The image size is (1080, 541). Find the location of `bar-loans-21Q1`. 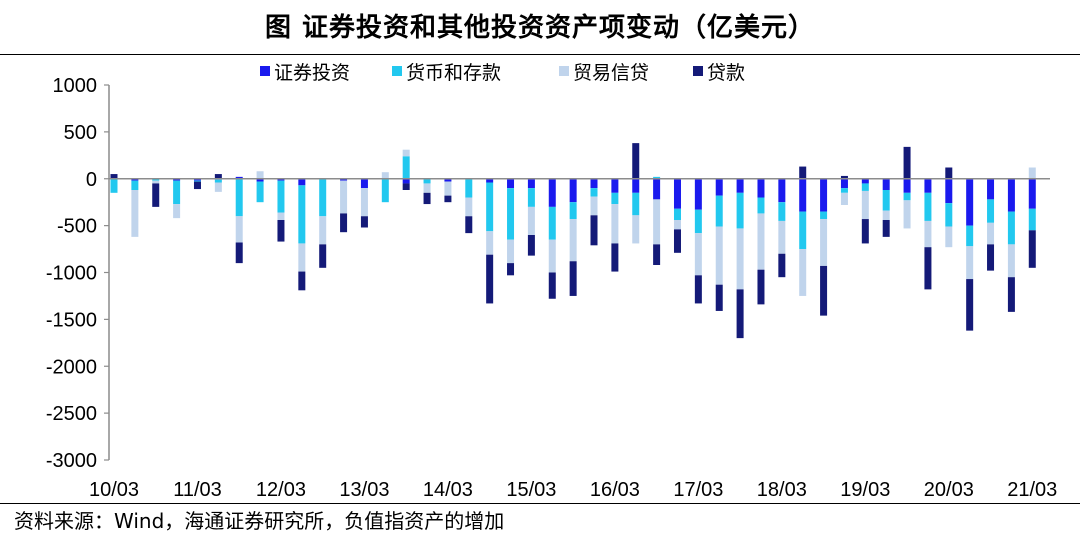

bar-loans-21Q1 is located at coordinates (1032, 249).